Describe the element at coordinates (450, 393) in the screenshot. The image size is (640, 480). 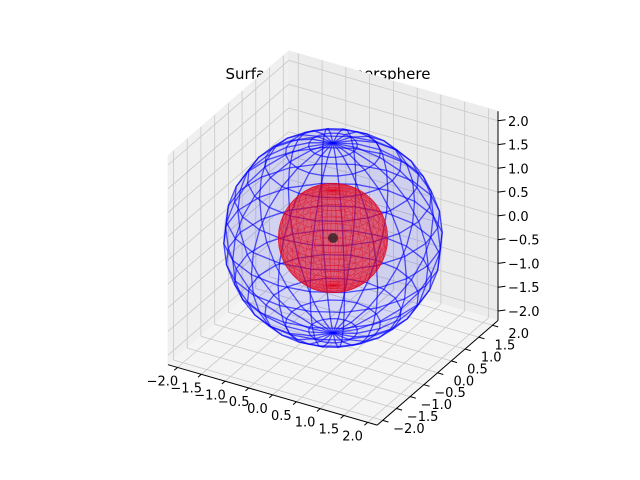
I see `y-tick-label: −0.5` at that location.